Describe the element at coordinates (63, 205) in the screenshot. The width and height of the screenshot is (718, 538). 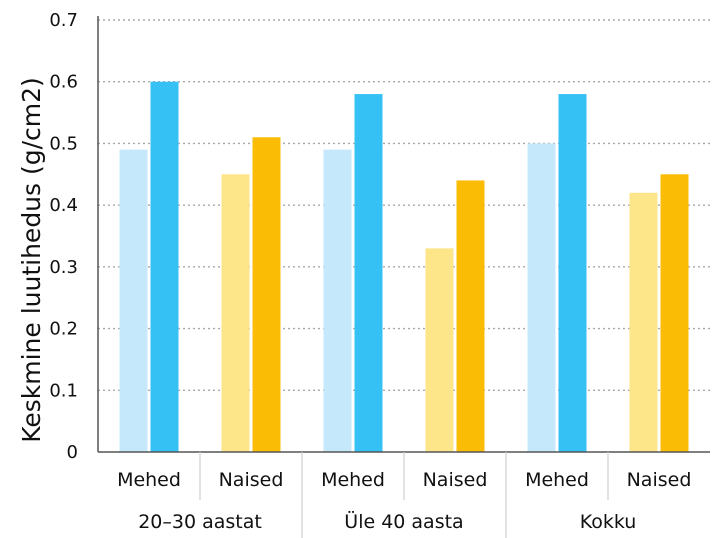
I see `y-tick-label: 0.4` at that location.